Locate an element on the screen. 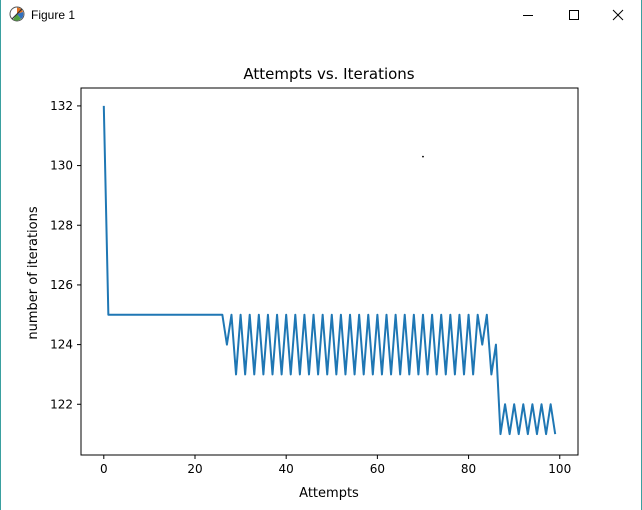 Image resolution: width=642 pixels, height=510 pixels. close-button is located at coordinates (618, 15).